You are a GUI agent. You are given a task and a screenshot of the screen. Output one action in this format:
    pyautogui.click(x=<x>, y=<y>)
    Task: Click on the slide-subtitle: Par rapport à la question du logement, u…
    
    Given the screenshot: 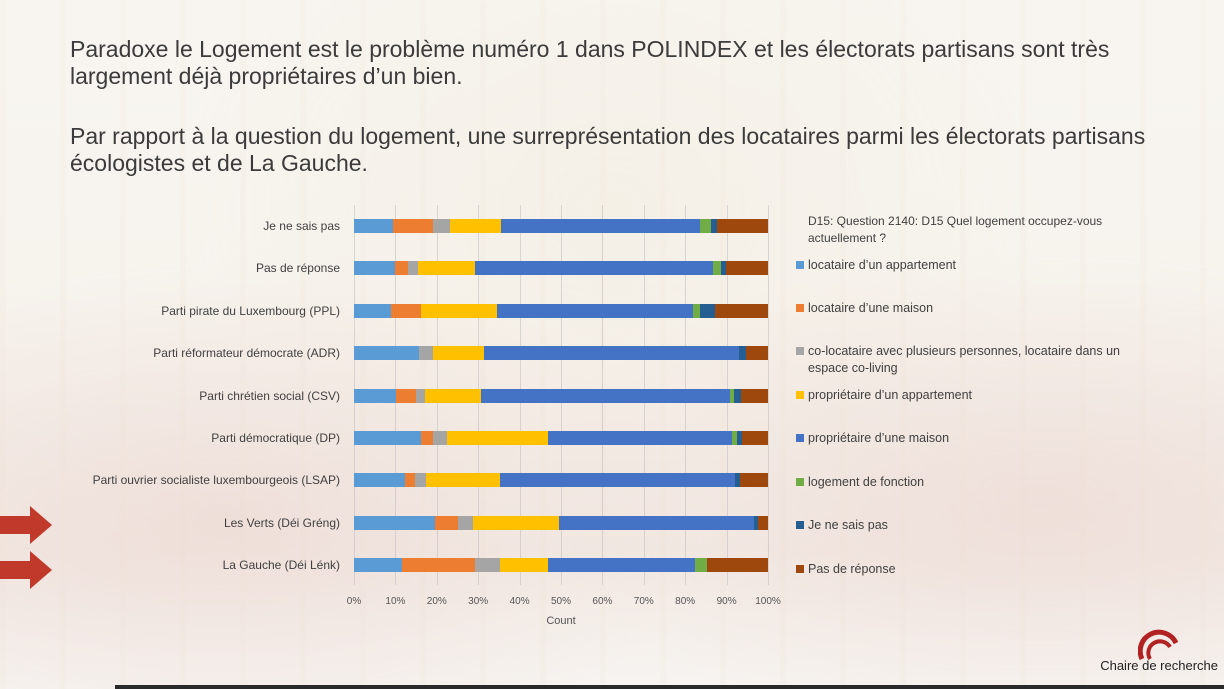 What is the action you would take?
    pyautogui.click(x=608, y=149)
    